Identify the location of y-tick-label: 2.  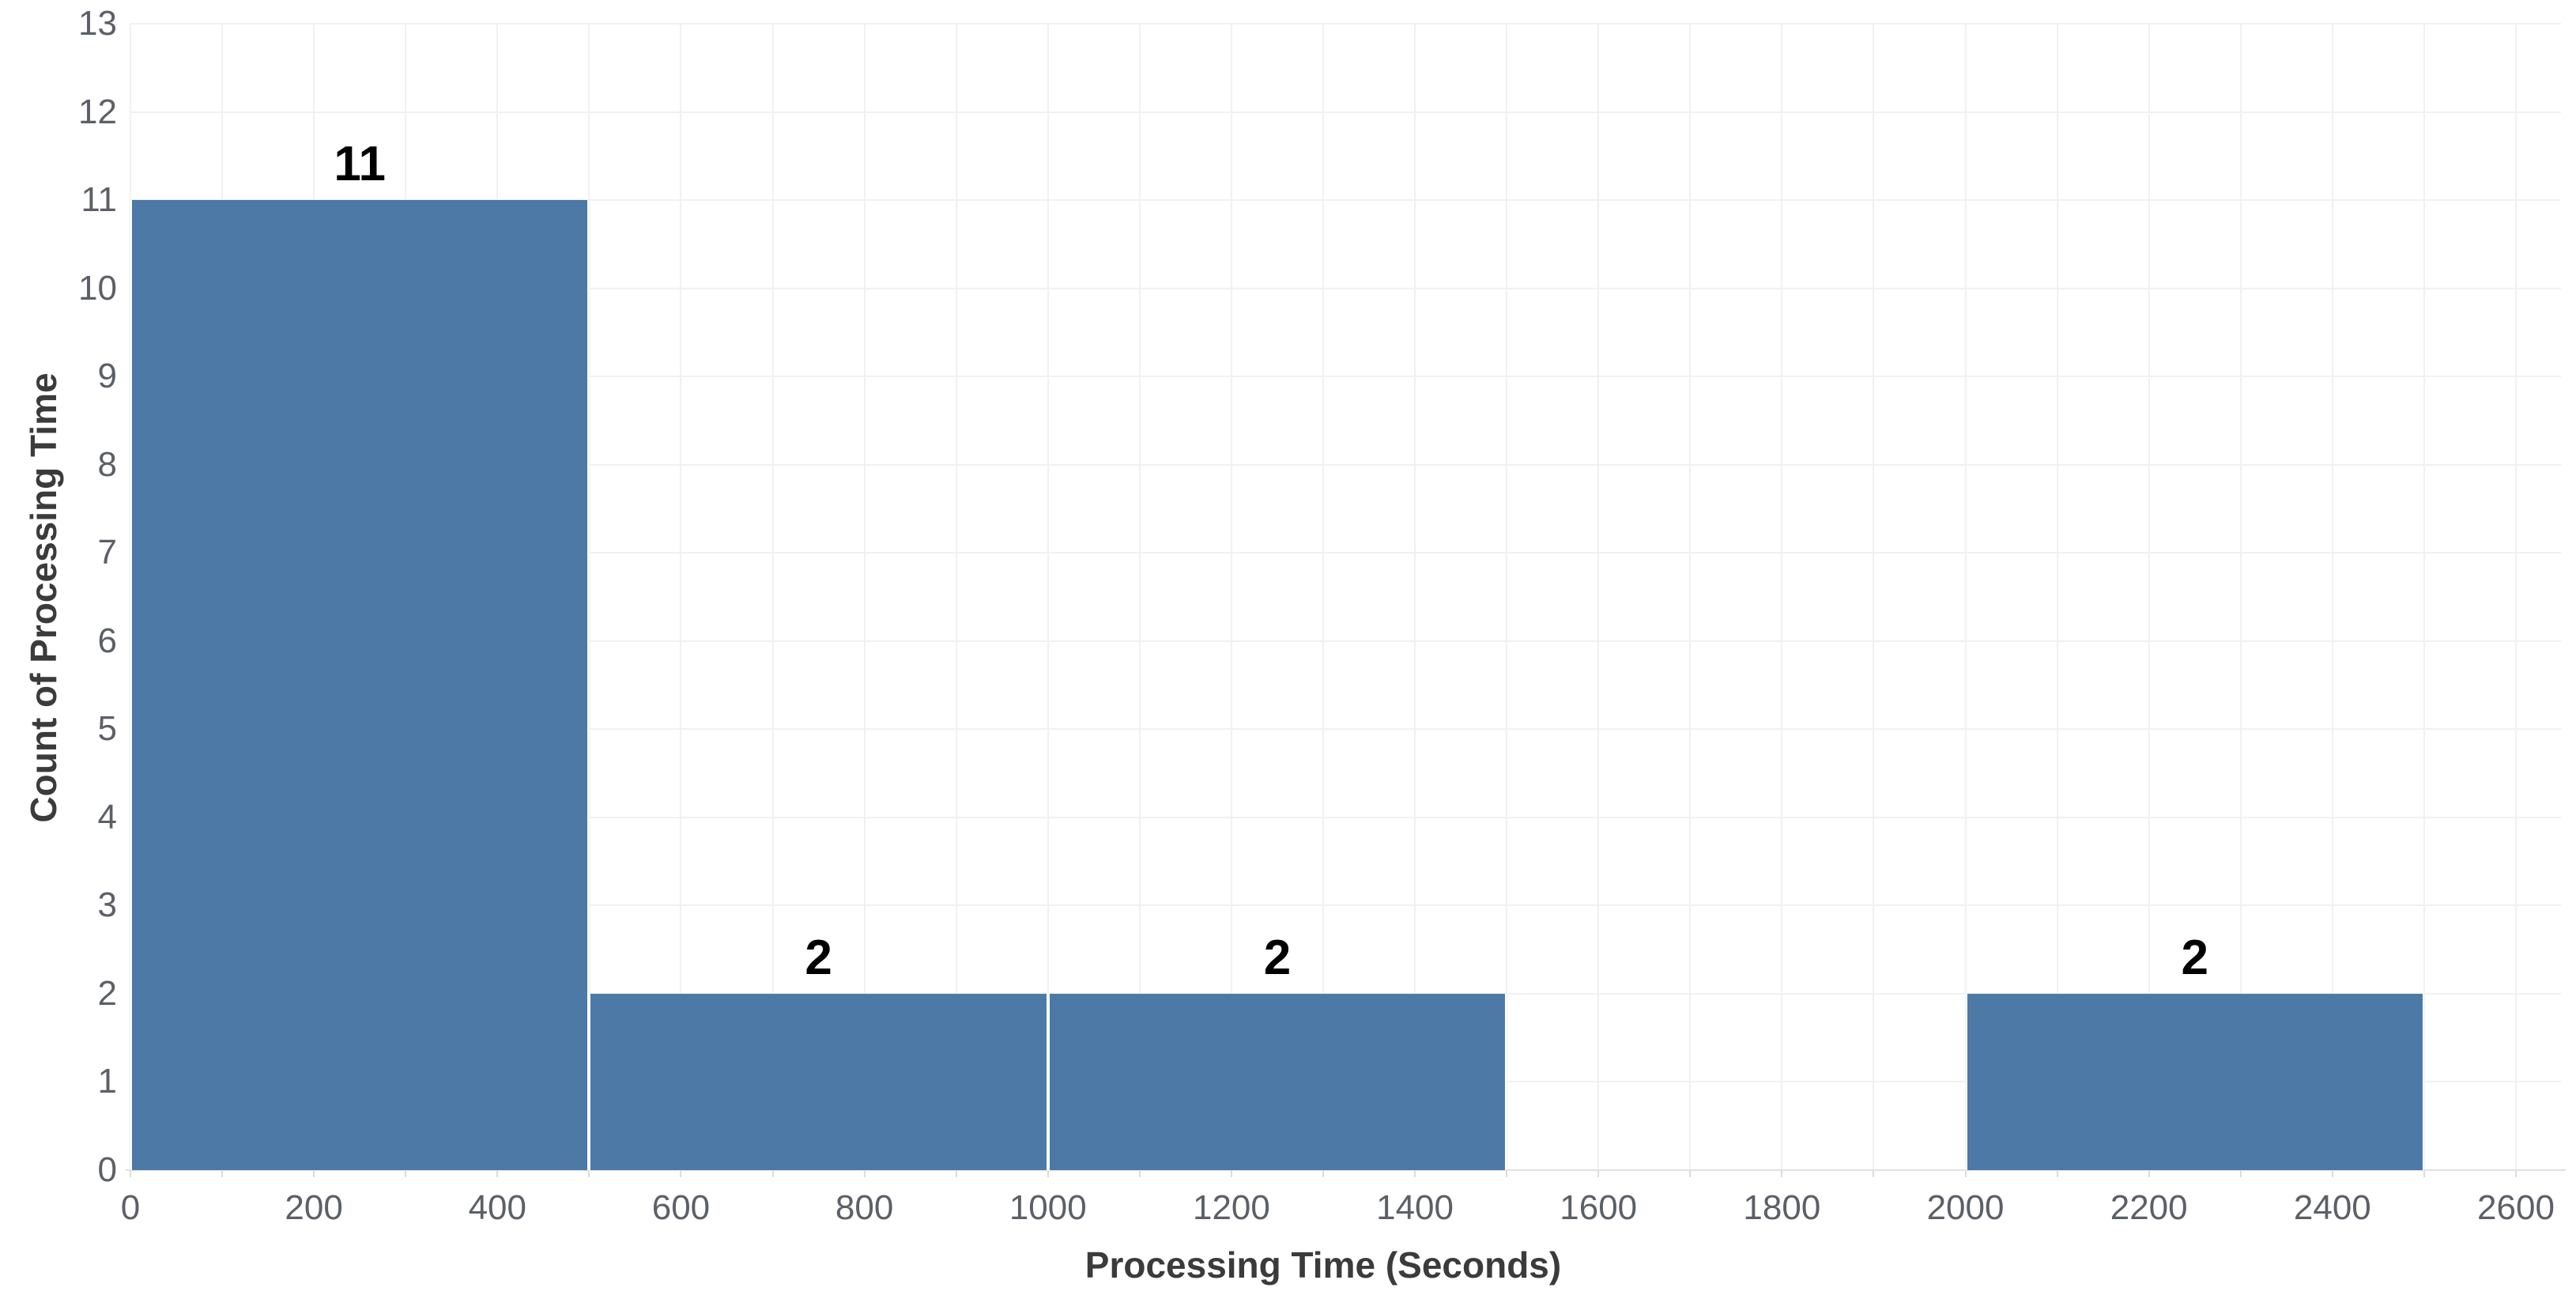
(107, 993).